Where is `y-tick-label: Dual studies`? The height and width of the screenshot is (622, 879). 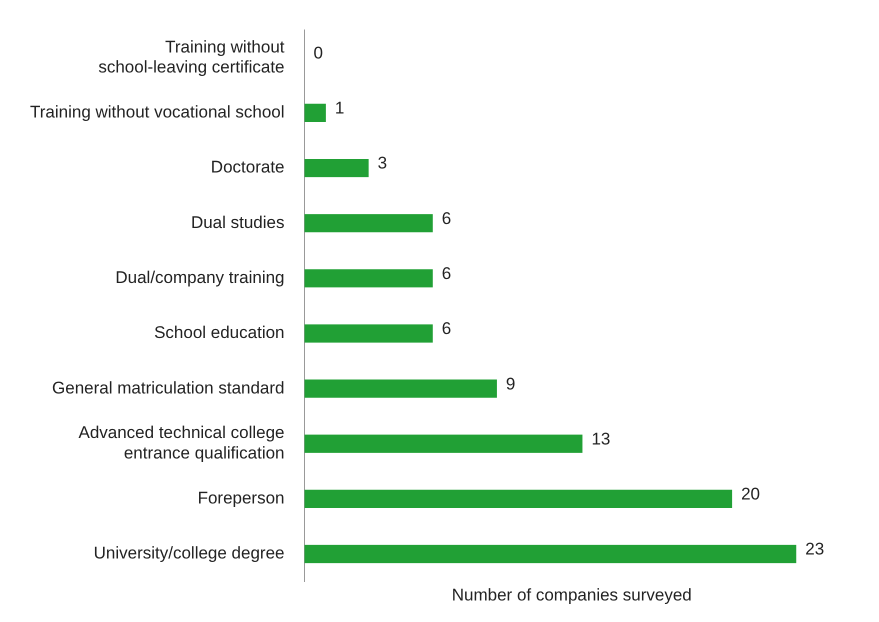
y-tick-label: Dual studies is located at coordinates (237, 222).